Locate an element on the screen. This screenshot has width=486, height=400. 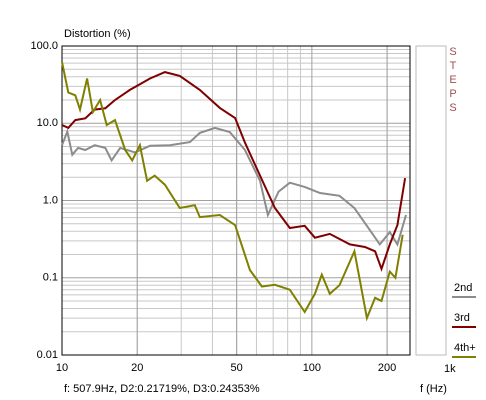
x-end-label: 1k is located at coordinates (450, 369).